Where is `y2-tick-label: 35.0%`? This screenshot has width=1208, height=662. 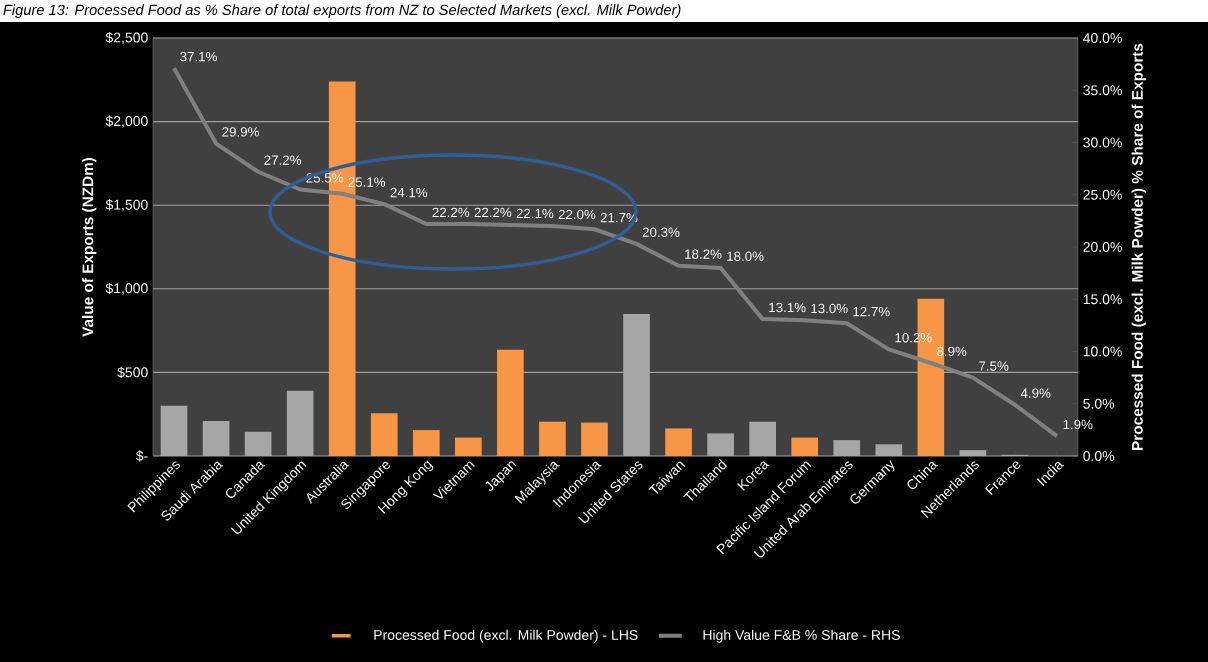
y2-tick-label: 35.0% is located at coordinates (1102, 90).